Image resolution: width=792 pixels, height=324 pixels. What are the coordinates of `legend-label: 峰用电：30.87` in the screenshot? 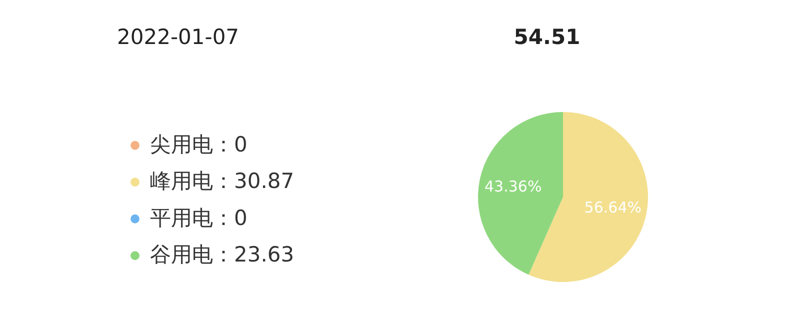 It's located at (222, 181).